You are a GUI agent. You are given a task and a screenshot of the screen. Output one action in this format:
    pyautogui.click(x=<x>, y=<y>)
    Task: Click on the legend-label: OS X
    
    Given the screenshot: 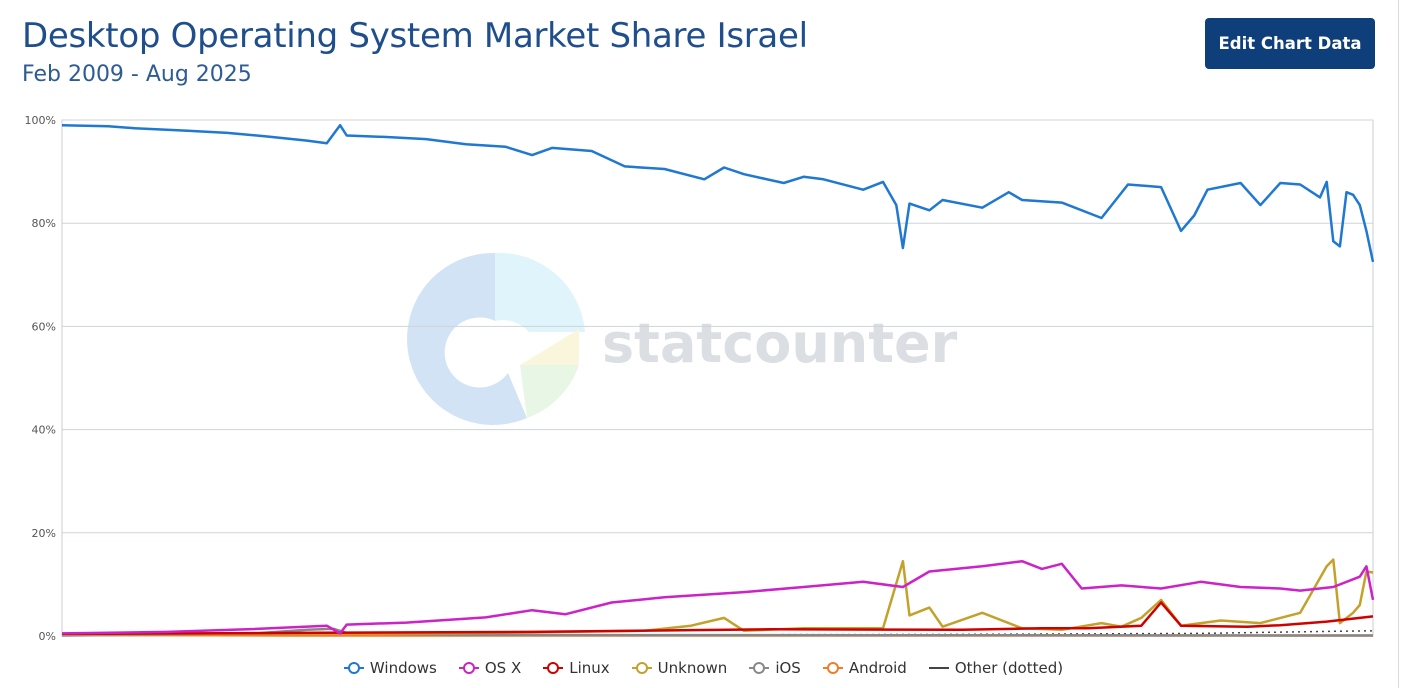 What is the action you would take?
    pyautogui.click(x=503, y=668)
    